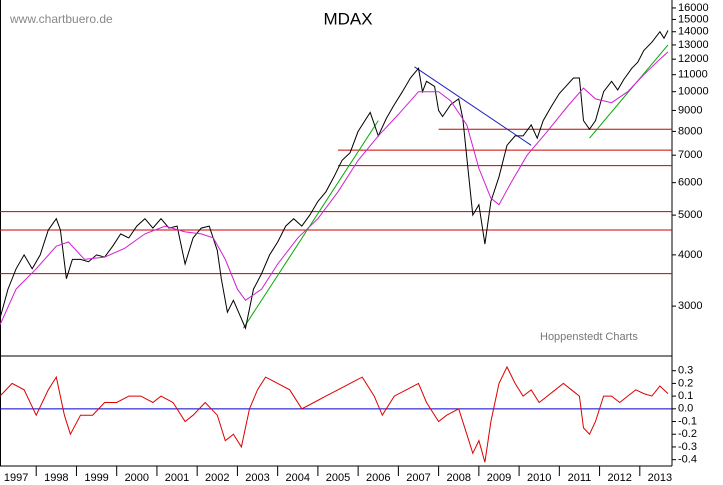 The image size is (723, 485). What do you see at coordinates (257, 478) in the screenshot?
I see `x-tick-label: 2003` at bounding box center [257, 478].